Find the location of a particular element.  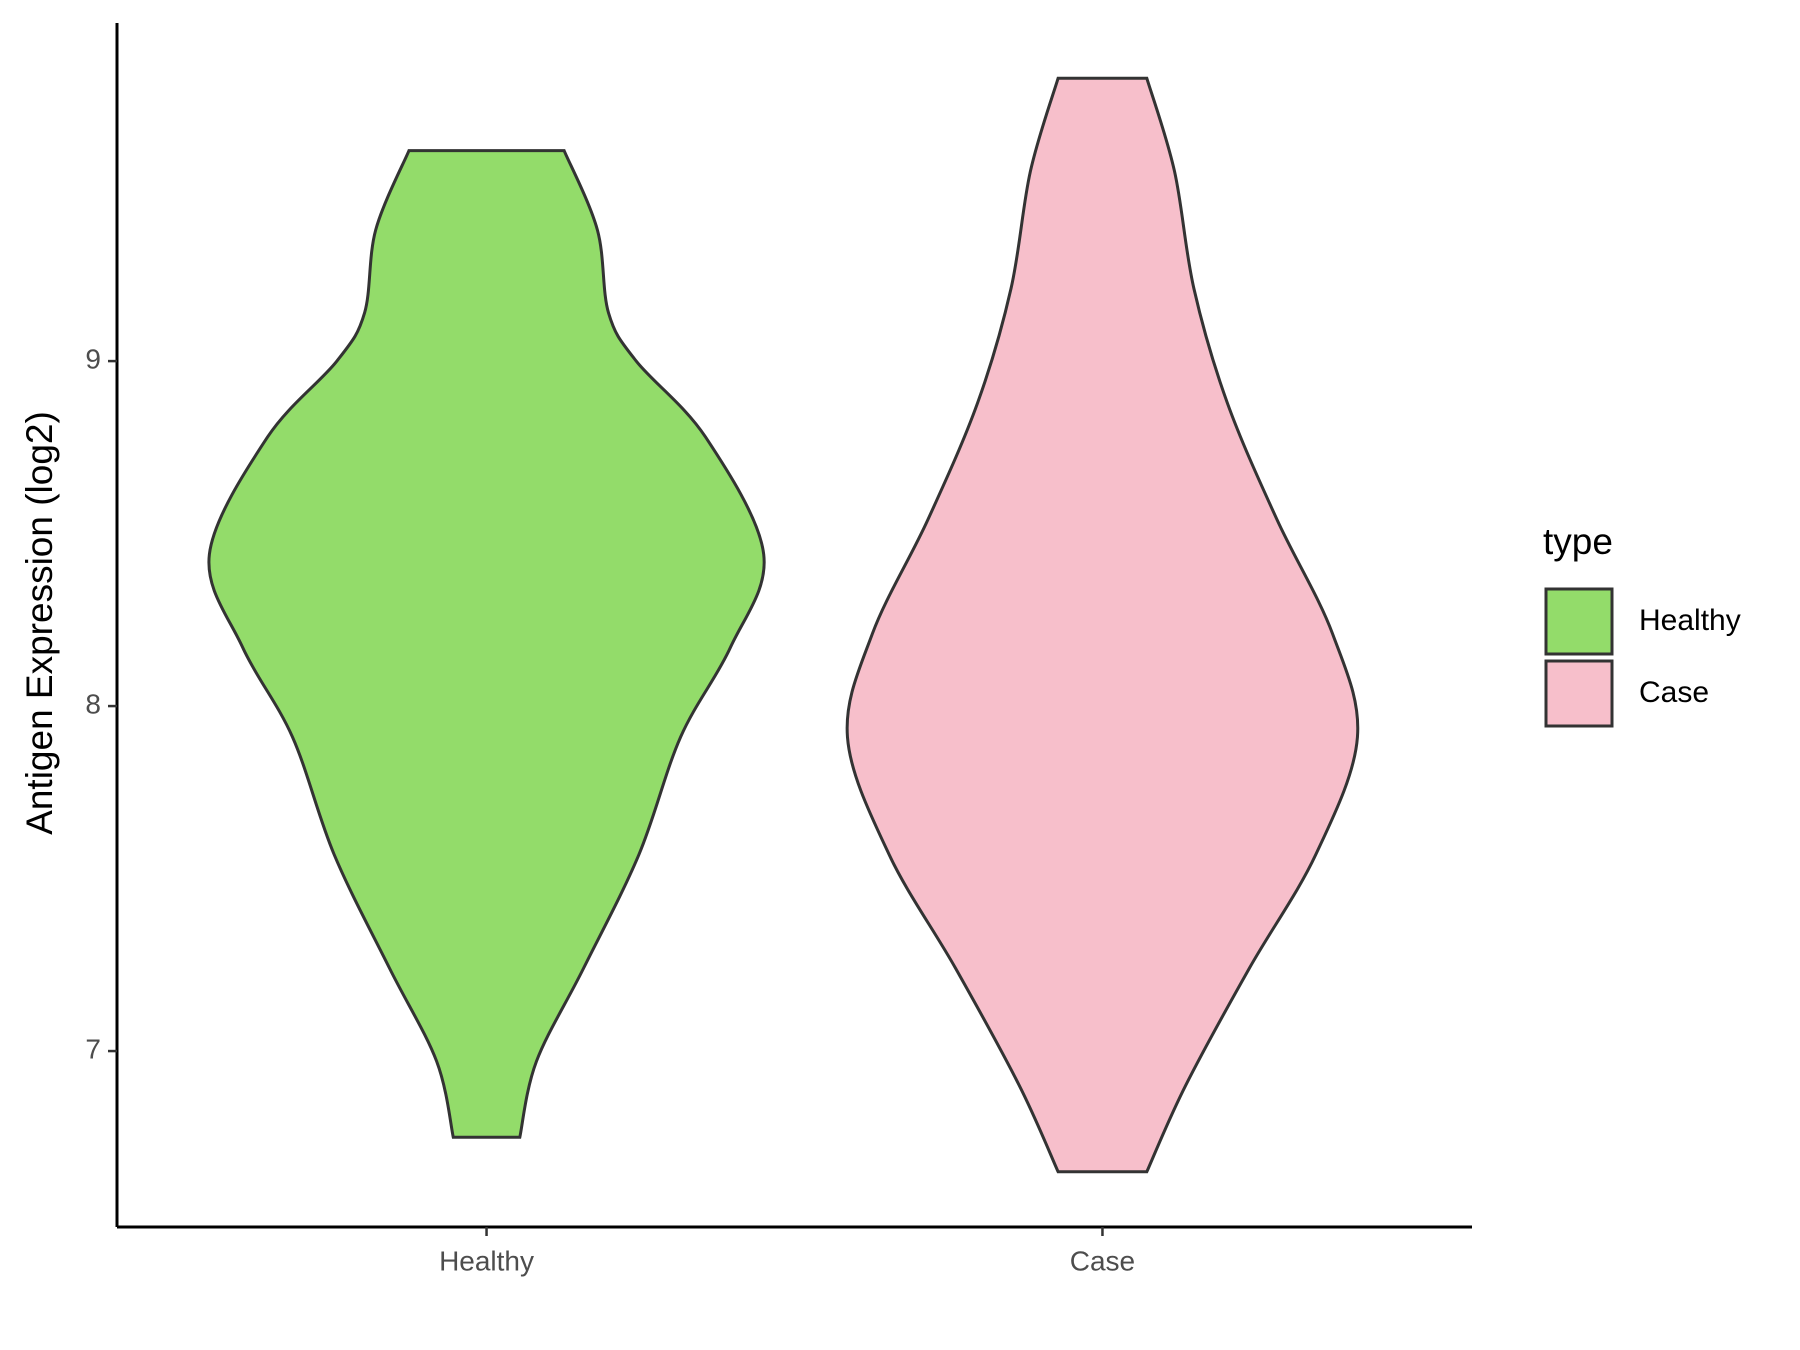

legend-title: type is located at coordinates (1578, 541).